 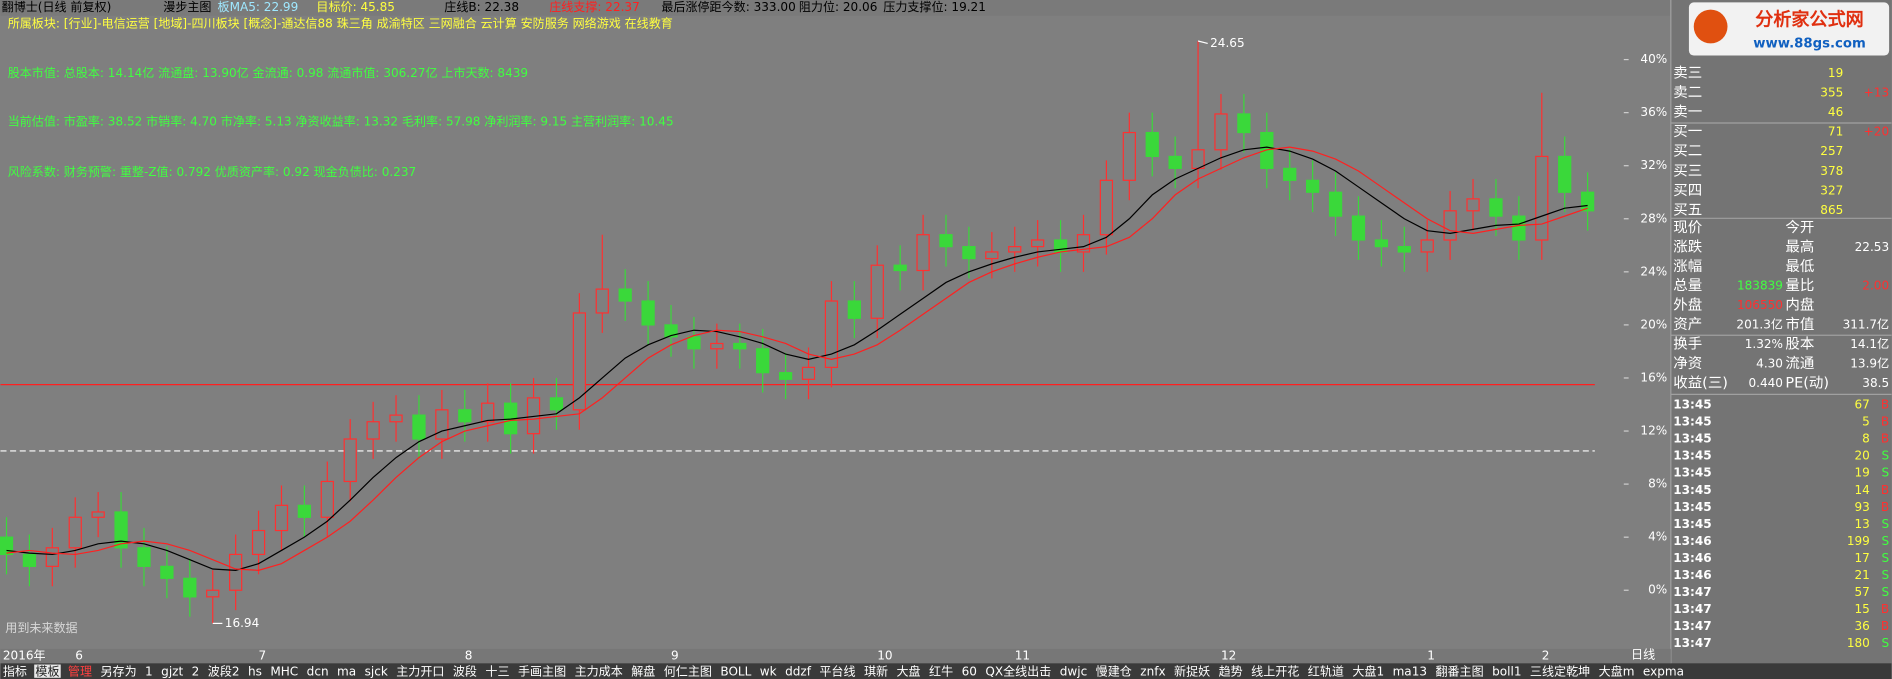 I want to click on book-volume: 327, so click(x=1831, y=190).